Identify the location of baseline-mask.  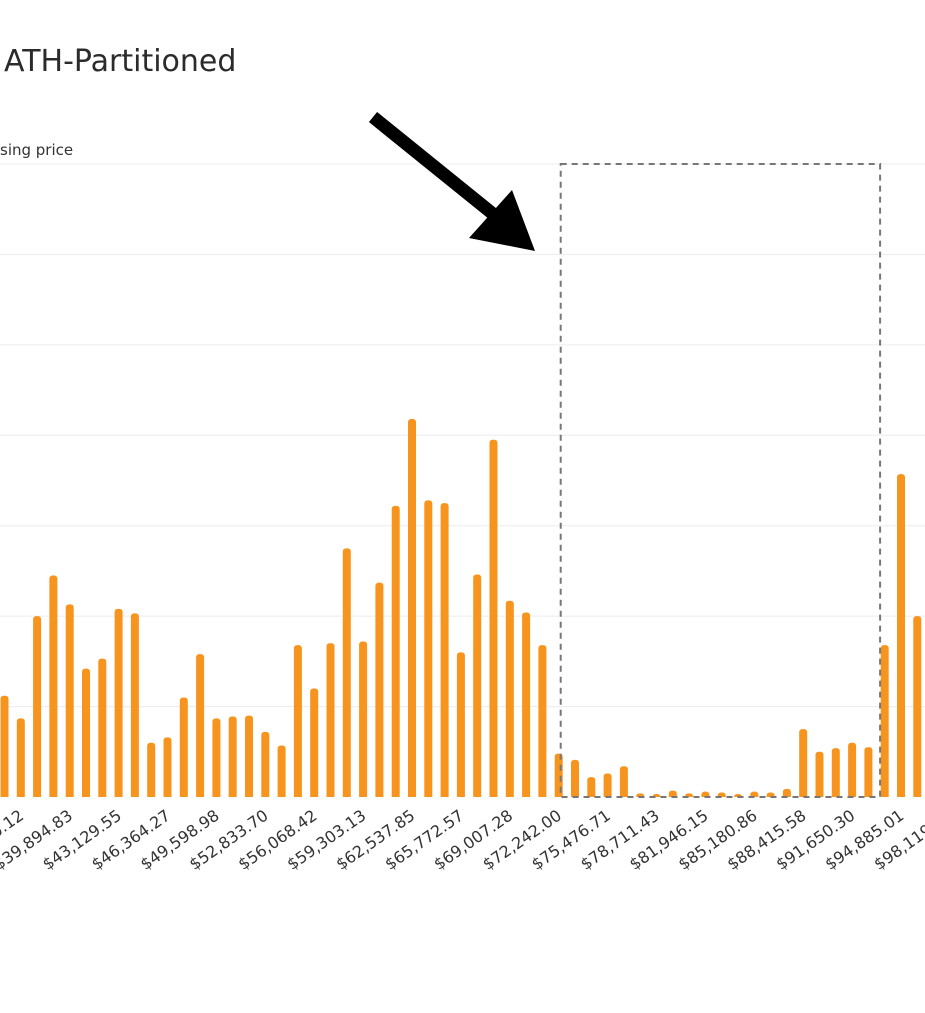
(462, 800).